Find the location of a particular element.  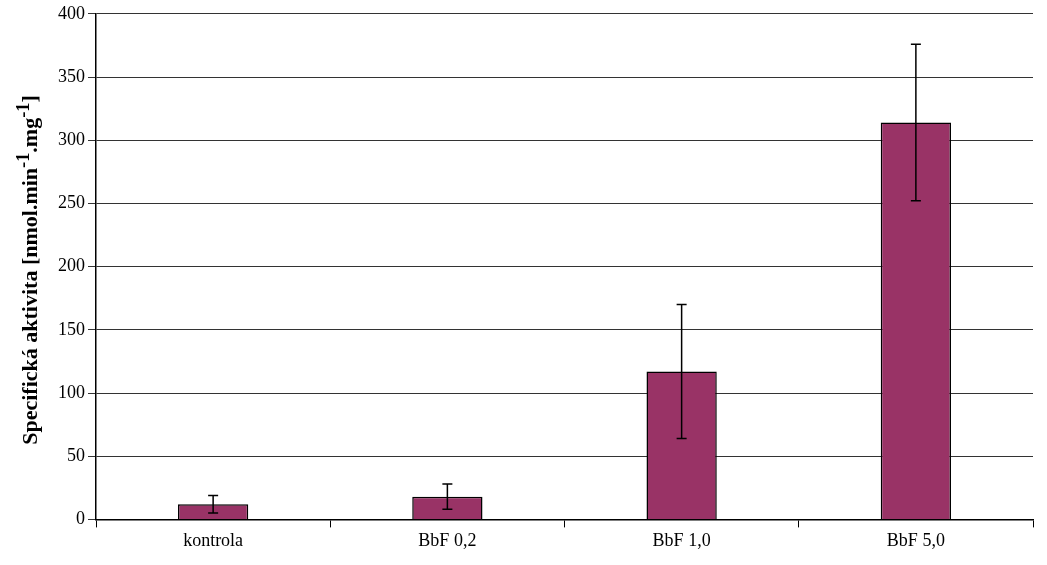

y-tick-label: 100 is located at coordinates (71, 391).